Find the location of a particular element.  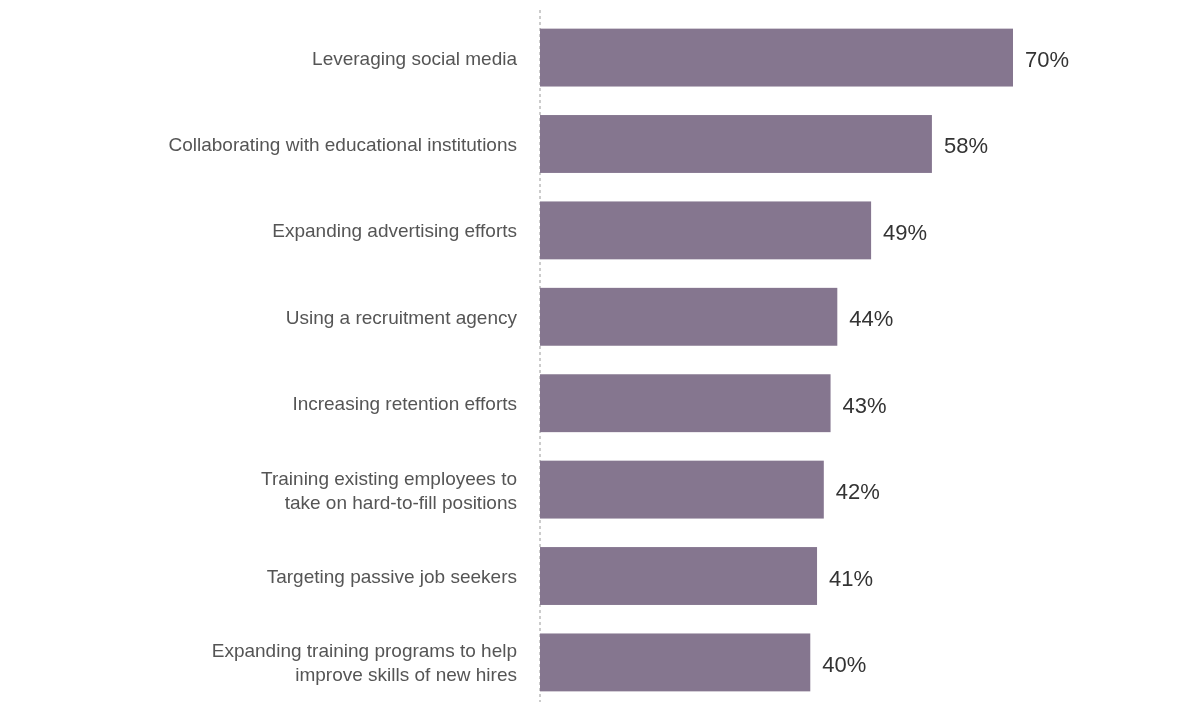

data-label: 42% is located at coordinates (857, 492).